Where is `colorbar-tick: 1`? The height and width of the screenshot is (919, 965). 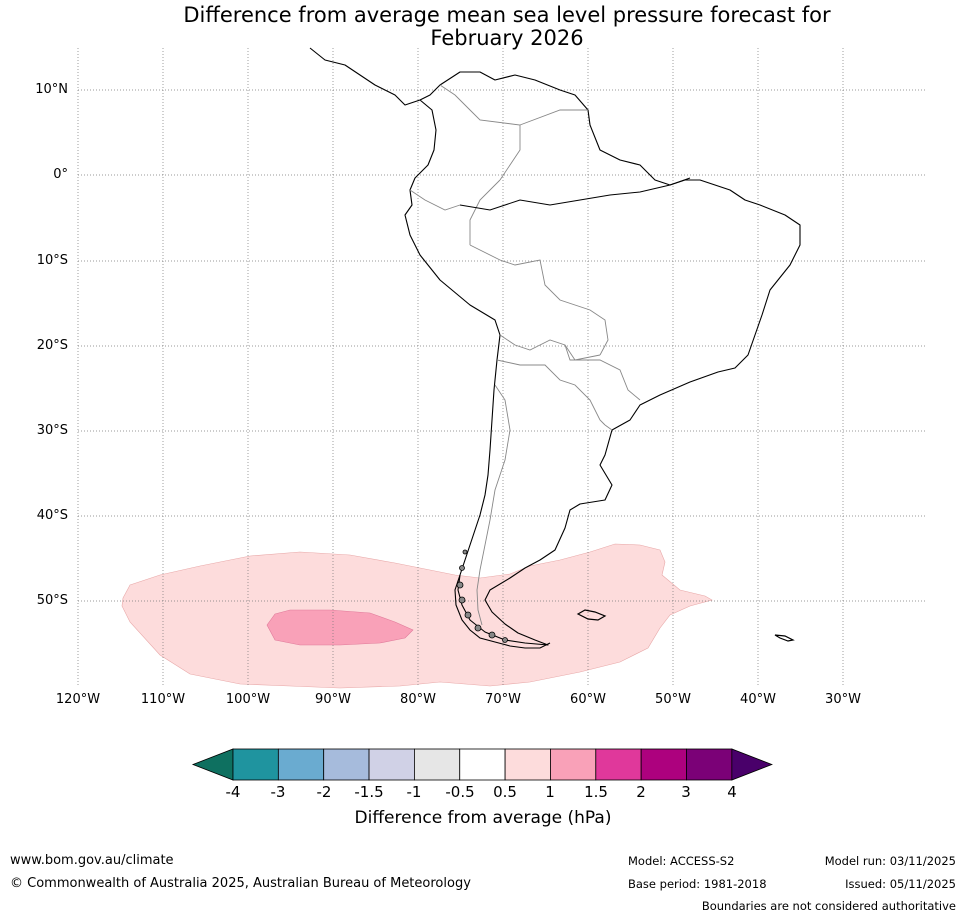 colorbar-tick: 1 is located at coordinates (550, 792).